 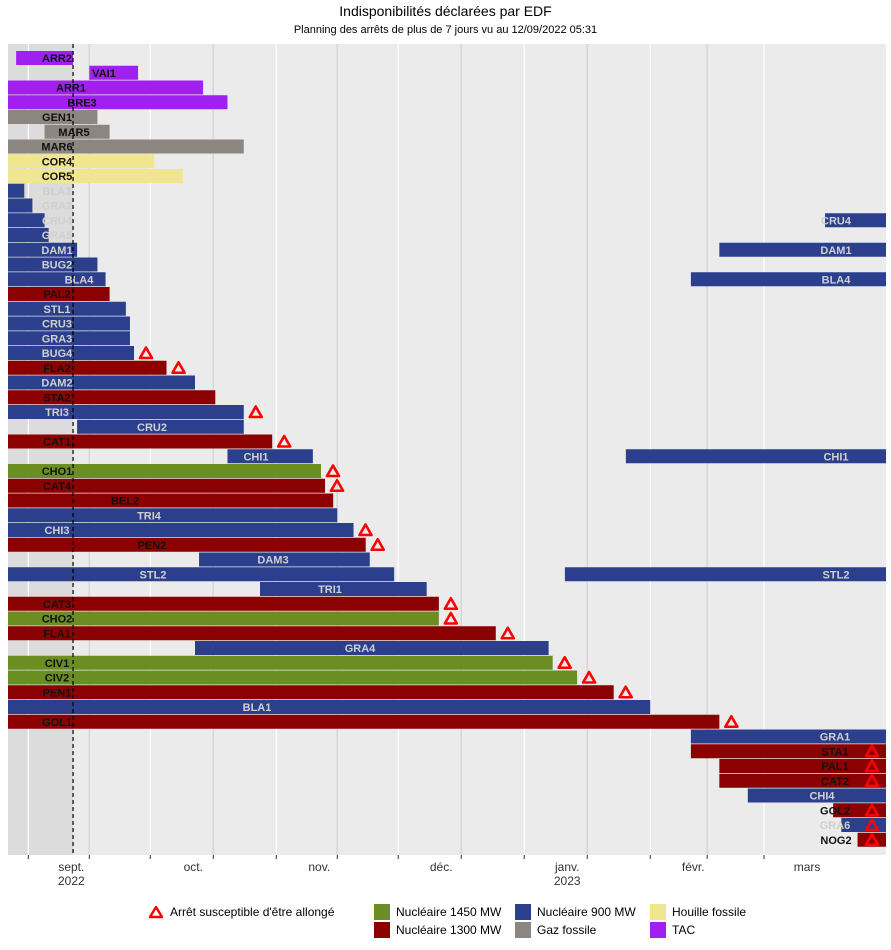 I want to click on bar-bla4, so click(x=57, y=279).